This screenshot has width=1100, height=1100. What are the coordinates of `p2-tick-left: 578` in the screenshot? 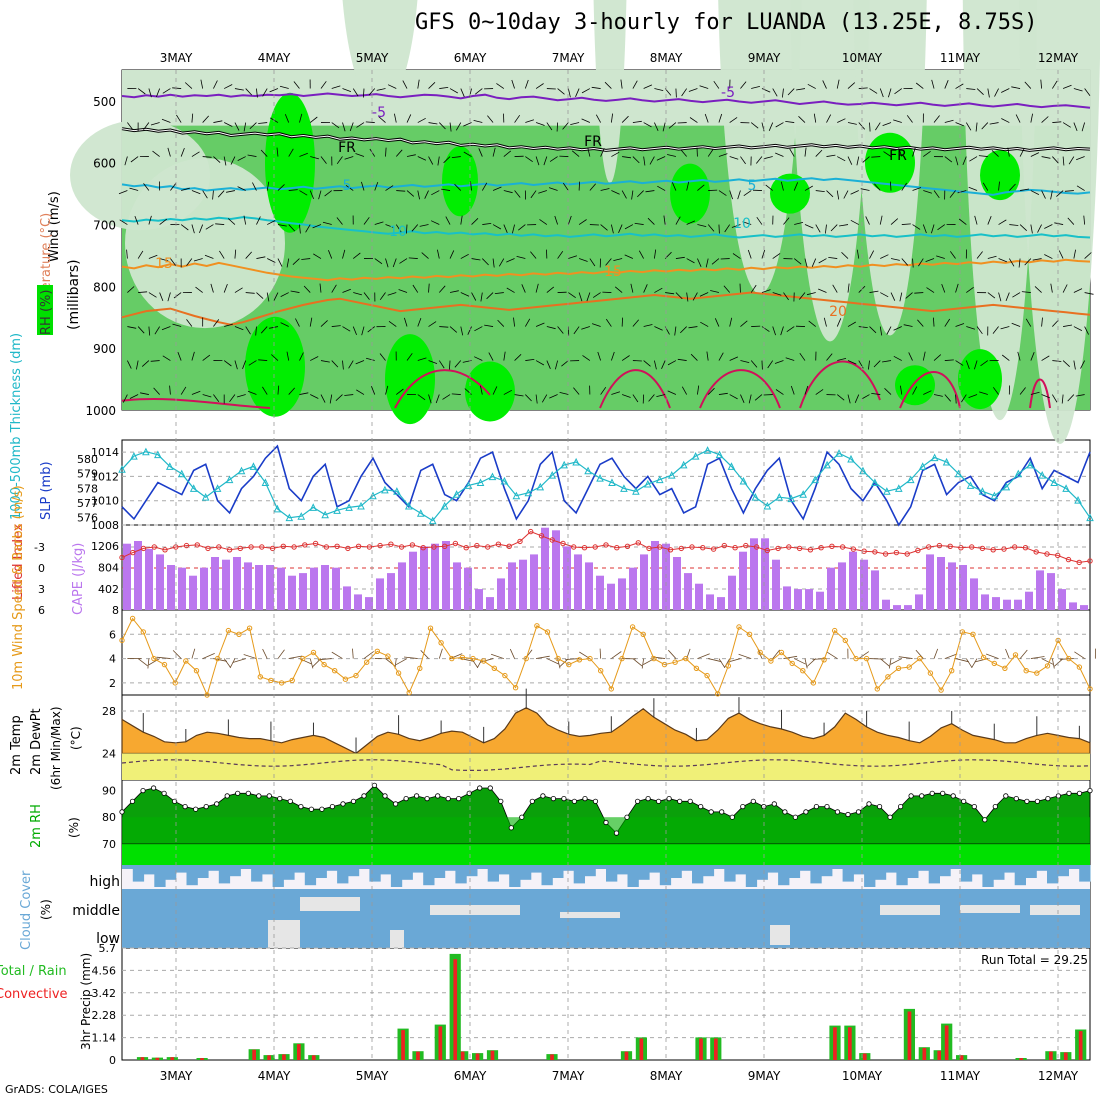 It's located at (87, 488).